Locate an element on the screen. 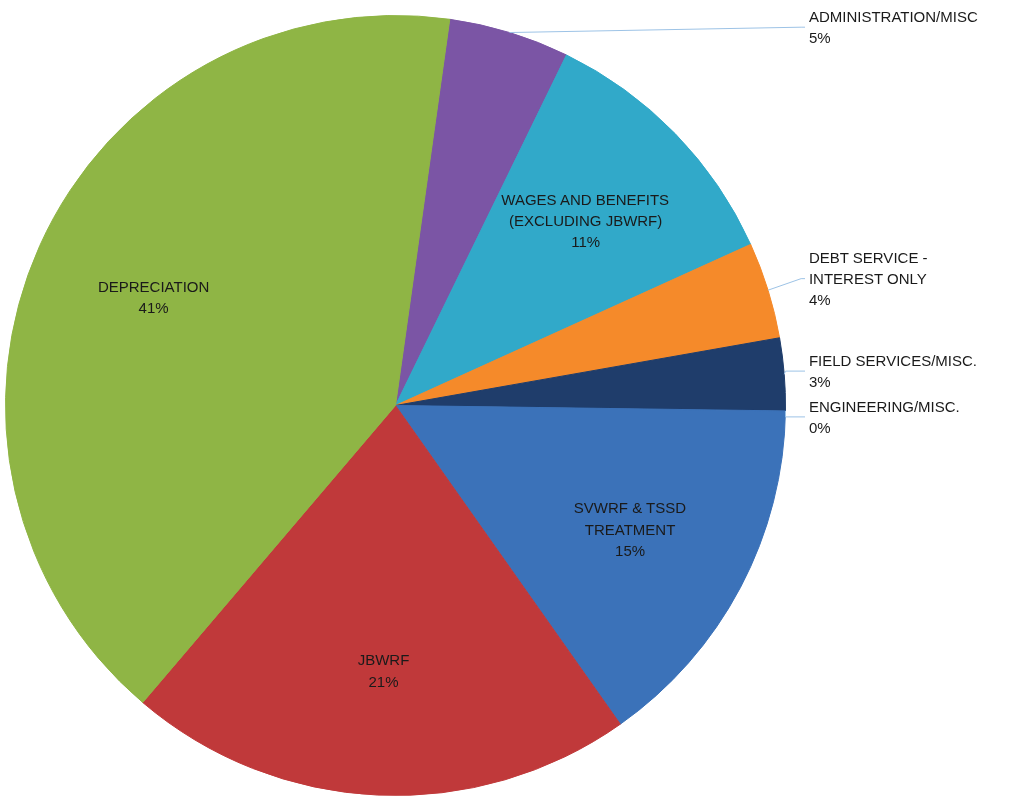 This screenshot has height=797, width=1032. data-label: 3% is located at coordinates (819, 382).